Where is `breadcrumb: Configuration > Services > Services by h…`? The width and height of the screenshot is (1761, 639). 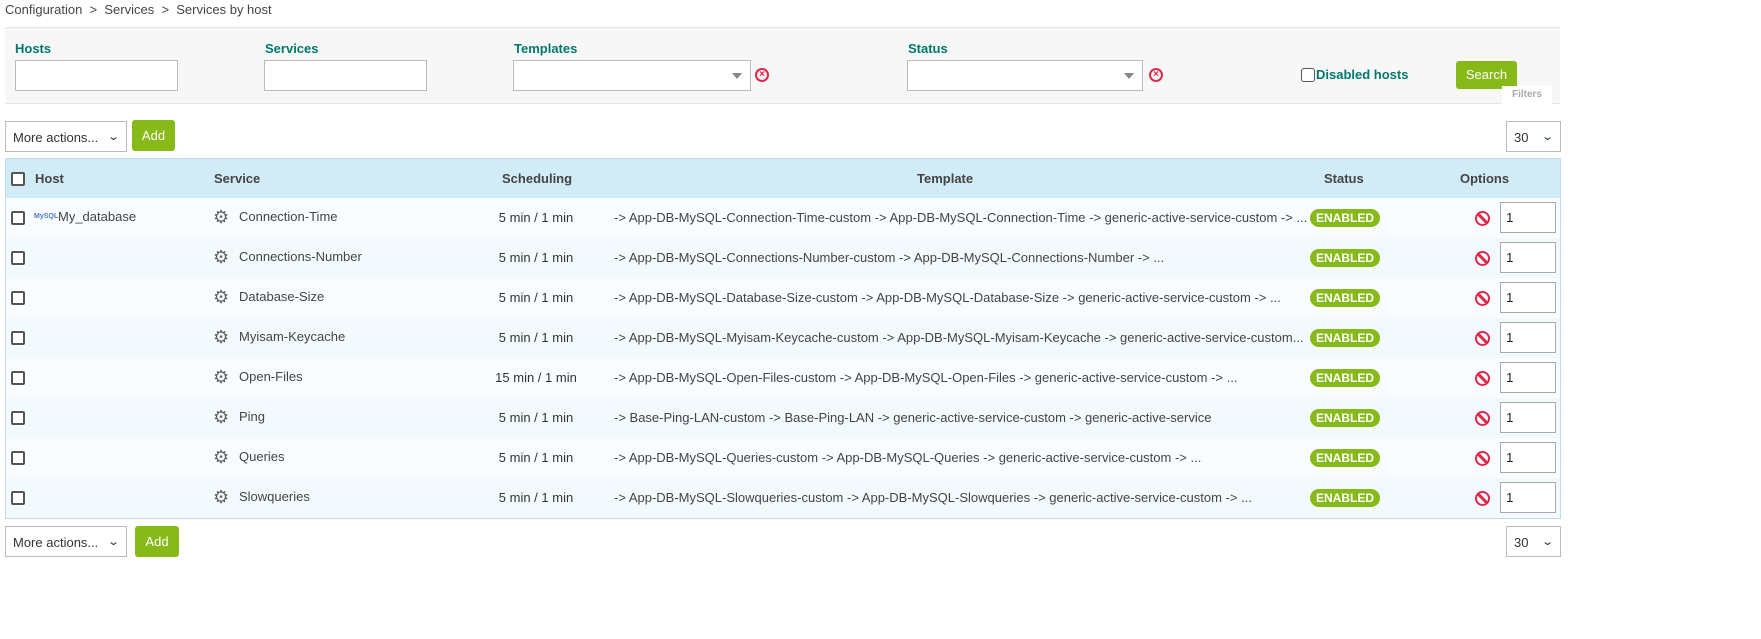
breadcrumb: Configuration > Services > Services by h… is located at coordinates (138, 9).